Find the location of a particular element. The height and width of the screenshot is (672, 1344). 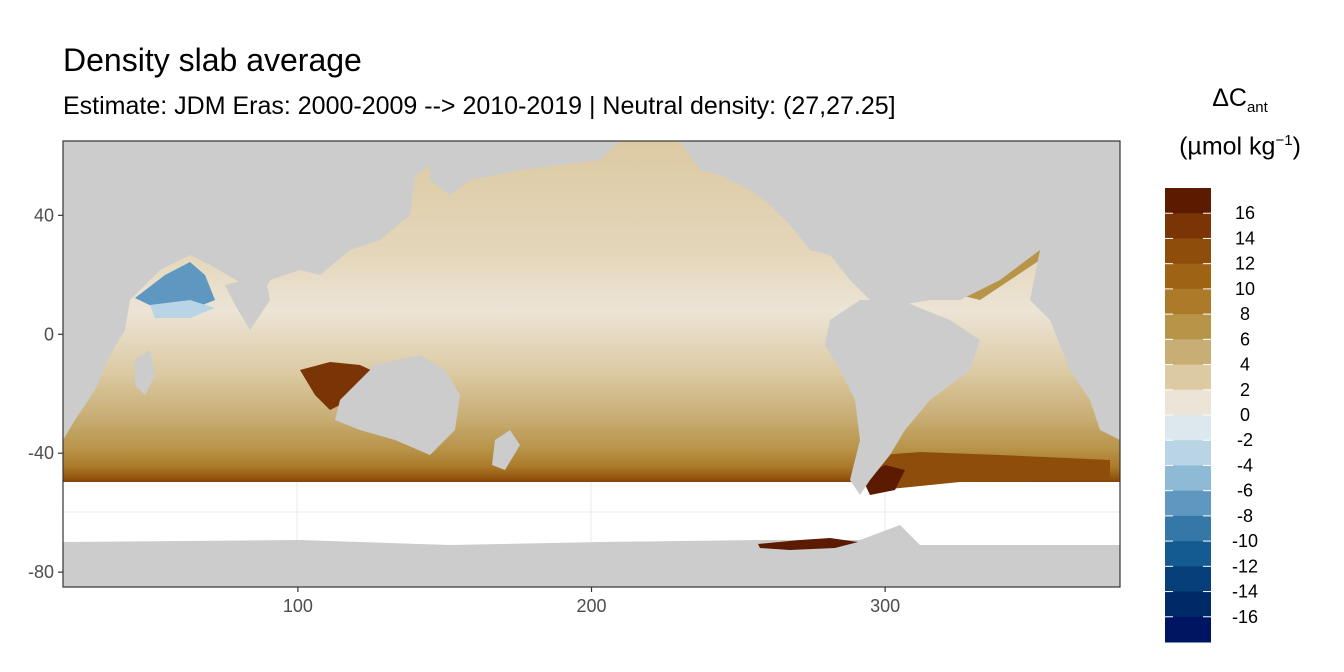

legend-unit: (µmol kg−1) is located at coordinates (1240, 146).